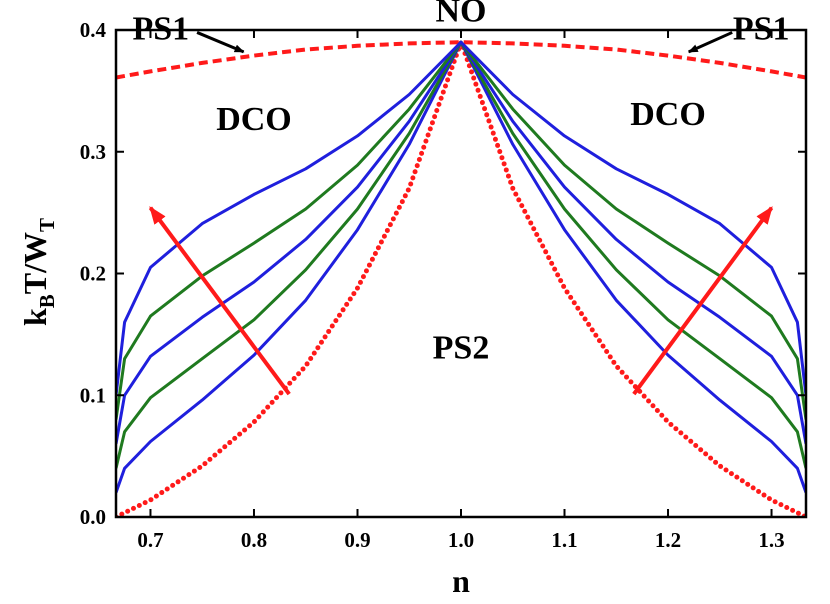 The image size is (830, 604). Describe the element at coordinates (461, 581) in the screenshot. I see `x-axis-title: n` at that location.